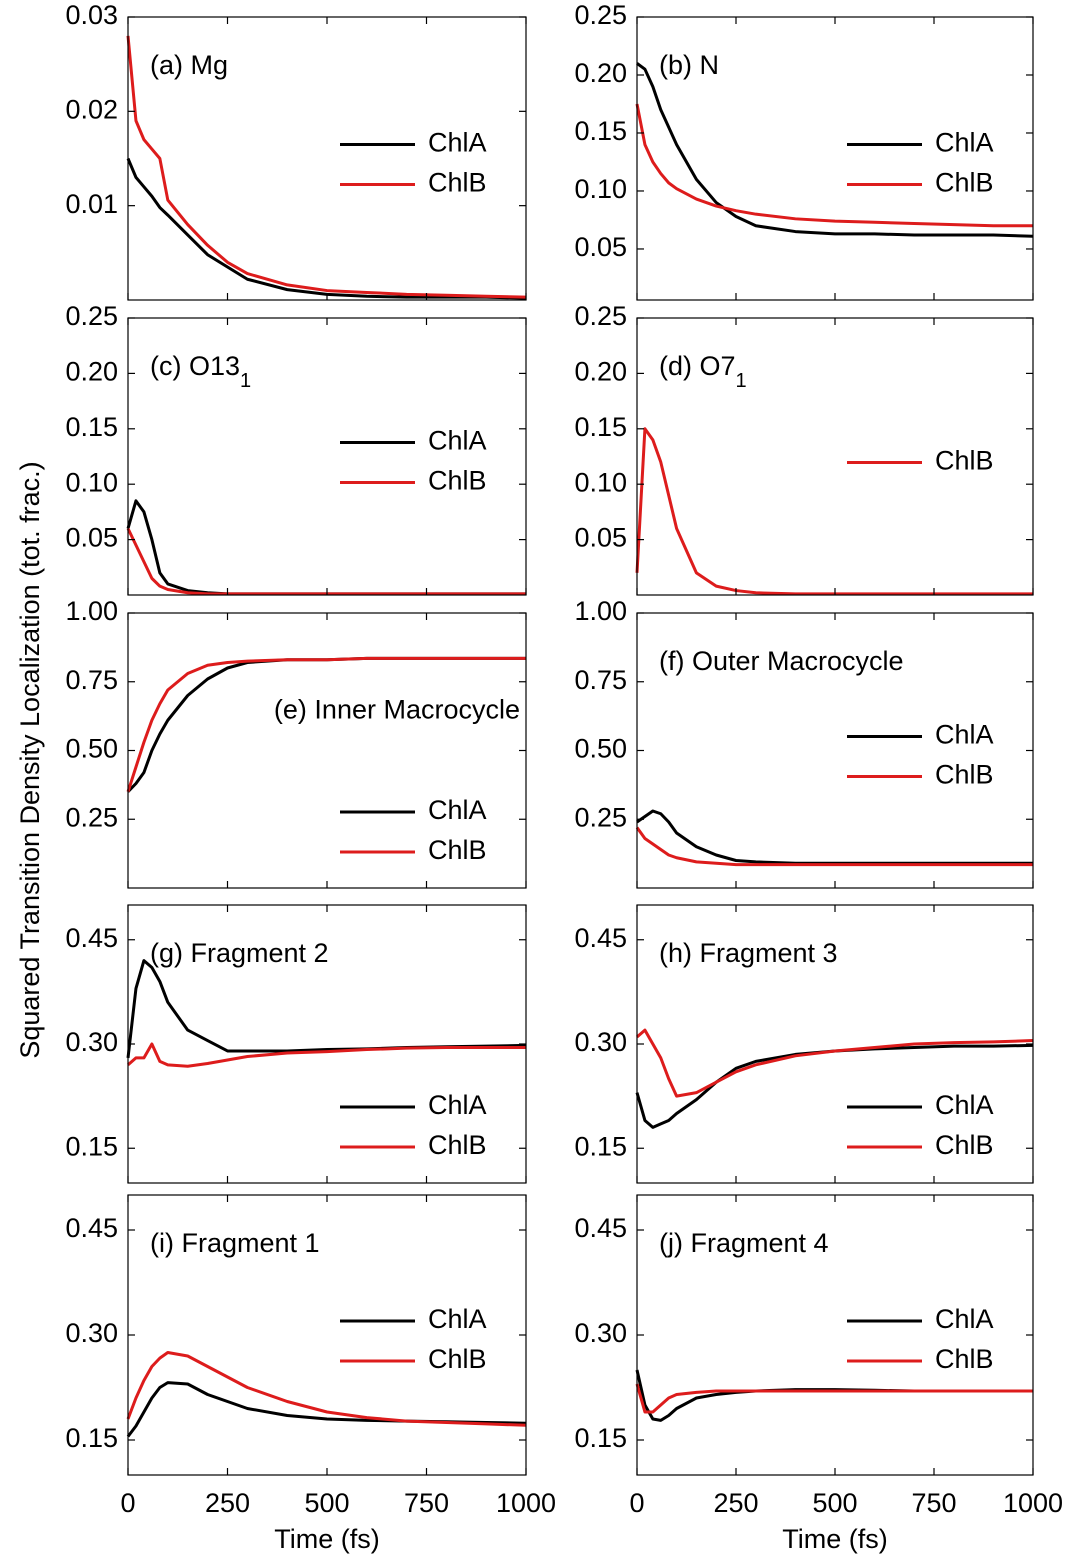 The width and height of the screenshot is (1075, 1557). Describe the element at coordinates (91, 680) in the screenshot. I see `y-tick-label: 0.75` at that location.